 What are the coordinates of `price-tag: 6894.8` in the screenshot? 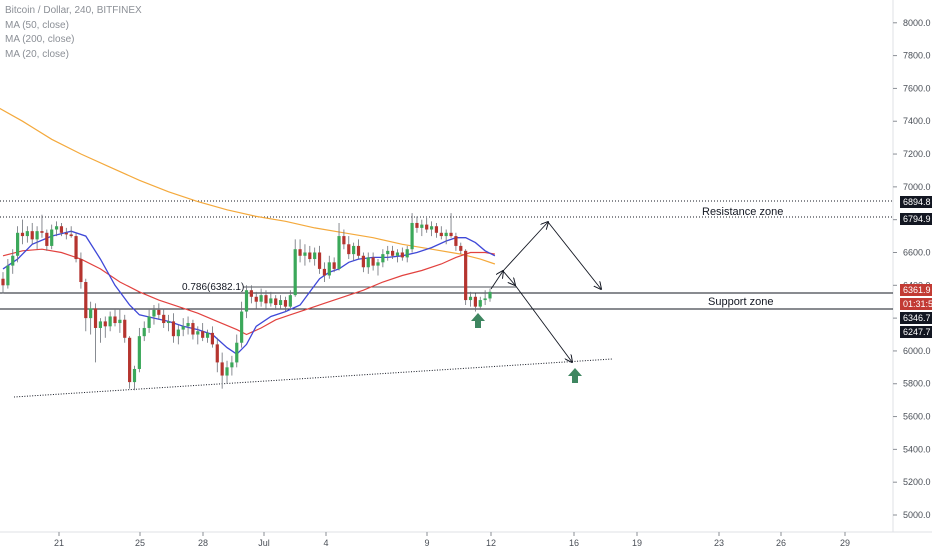 It's located at (916, 202).